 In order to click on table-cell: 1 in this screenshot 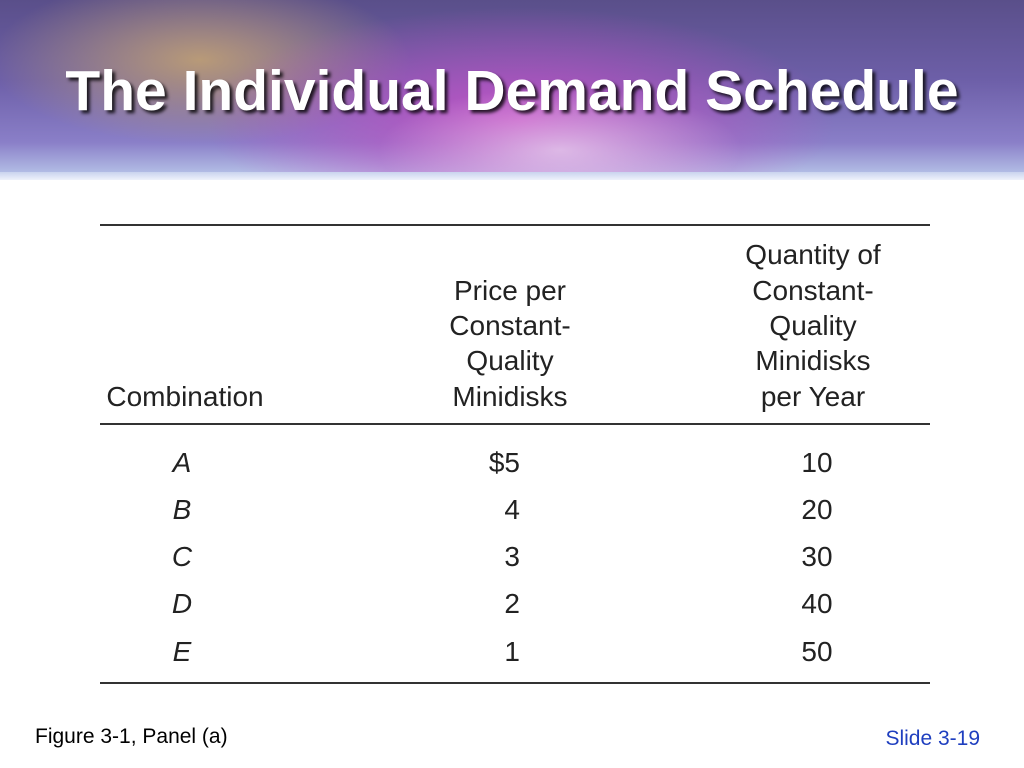, I will do `click(512, 651)`.